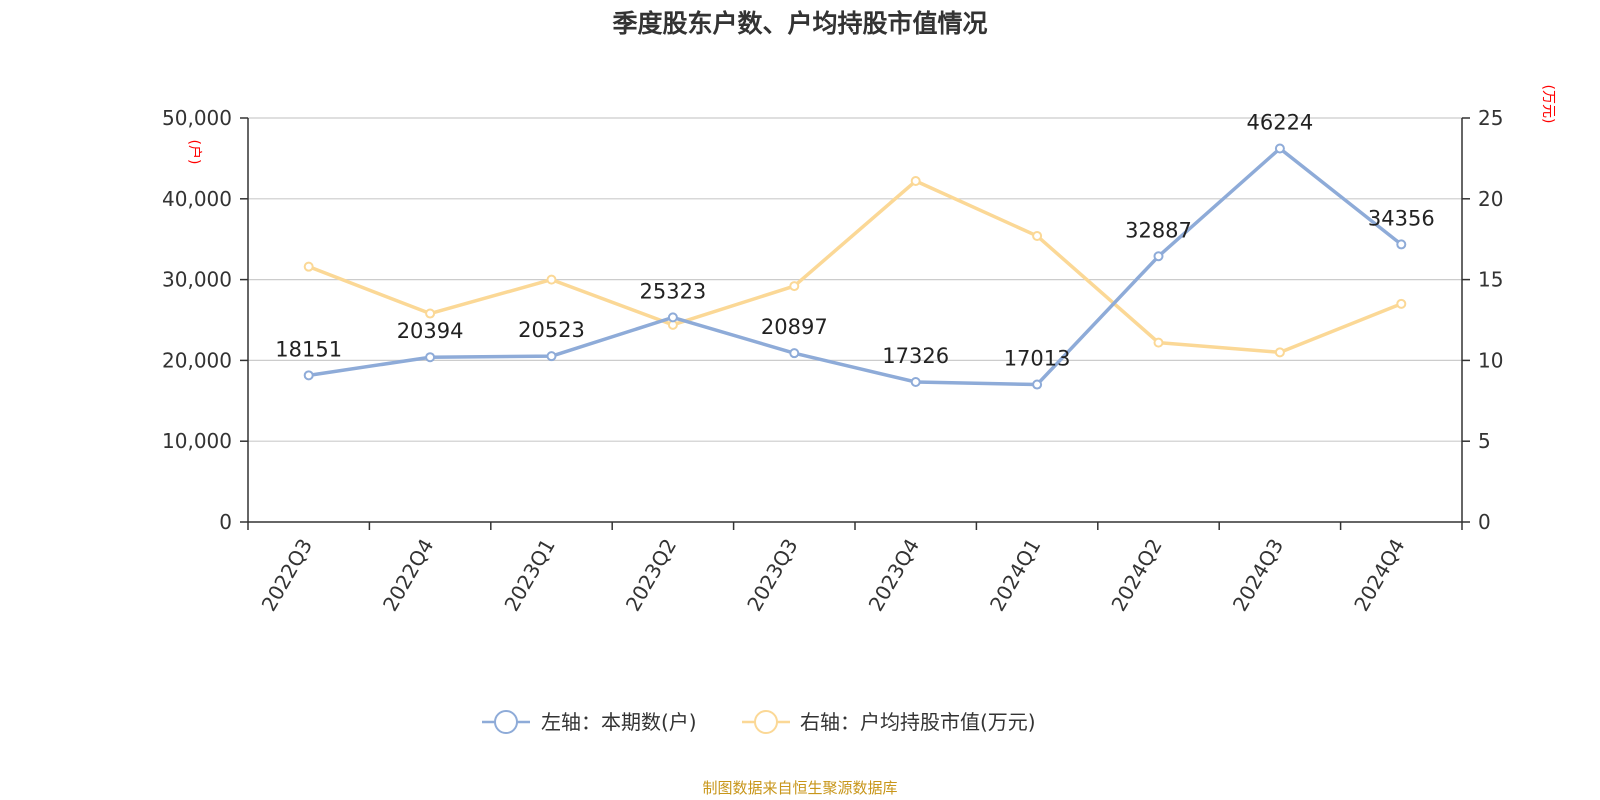 The image size is (1600, 800). I want to click on x-axis-tick-label: 2024Q1, so click(1015, 575).